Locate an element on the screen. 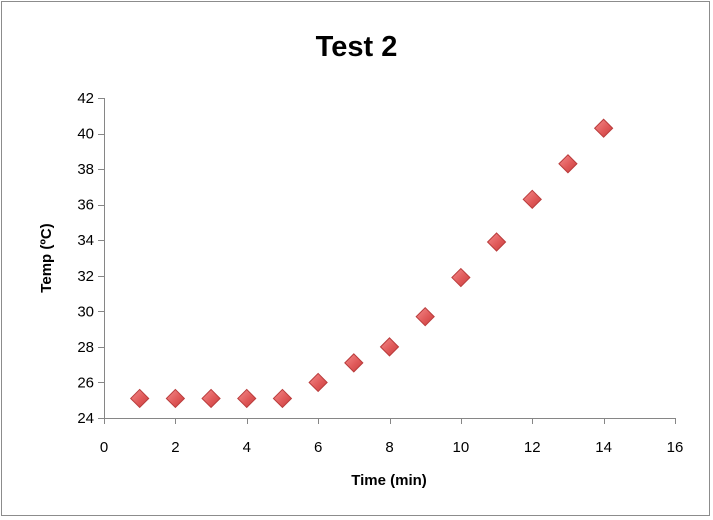 This screenshot has height=520, width=713. x-tick-label: 10 is located at coordinates (461, 447).